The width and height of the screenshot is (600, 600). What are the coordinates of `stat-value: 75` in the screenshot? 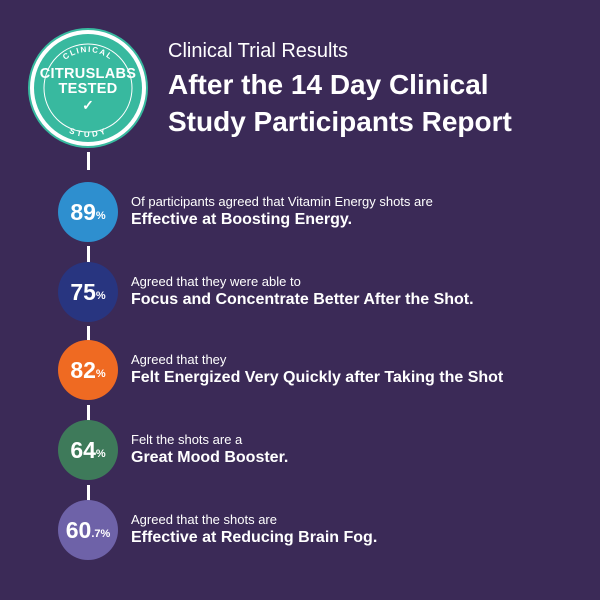 It's located at (83, 291).